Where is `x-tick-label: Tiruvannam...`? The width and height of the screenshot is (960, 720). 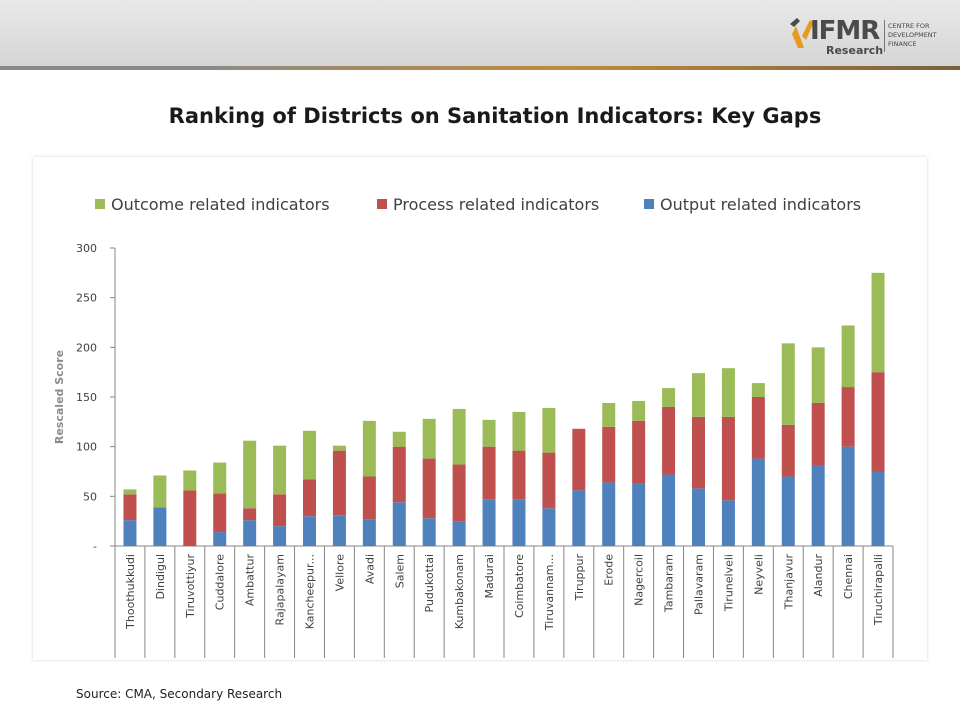
x-tick-label: Tiruvannam... is located at coordinates (549, 592).